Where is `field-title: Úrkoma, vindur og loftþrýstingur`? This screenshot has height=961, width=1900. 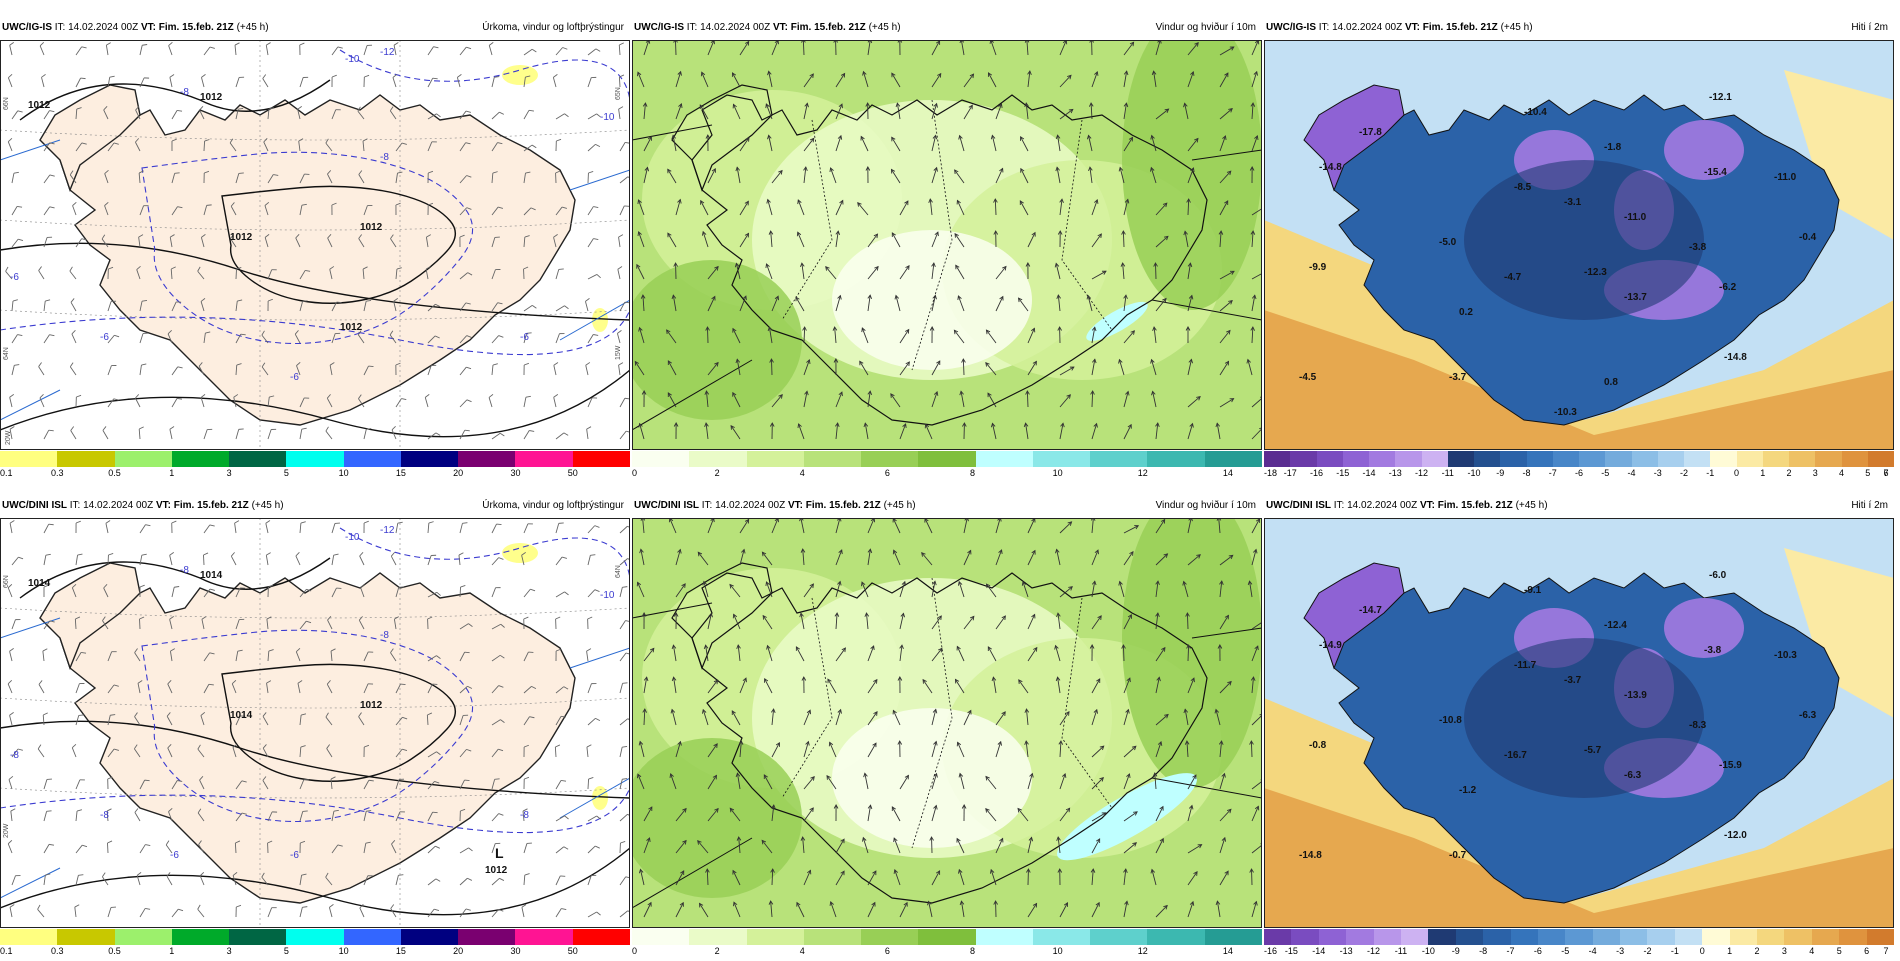
field-title: Úrkoma, vindur og loftþrýstingur is located at coordinates (553, 506).